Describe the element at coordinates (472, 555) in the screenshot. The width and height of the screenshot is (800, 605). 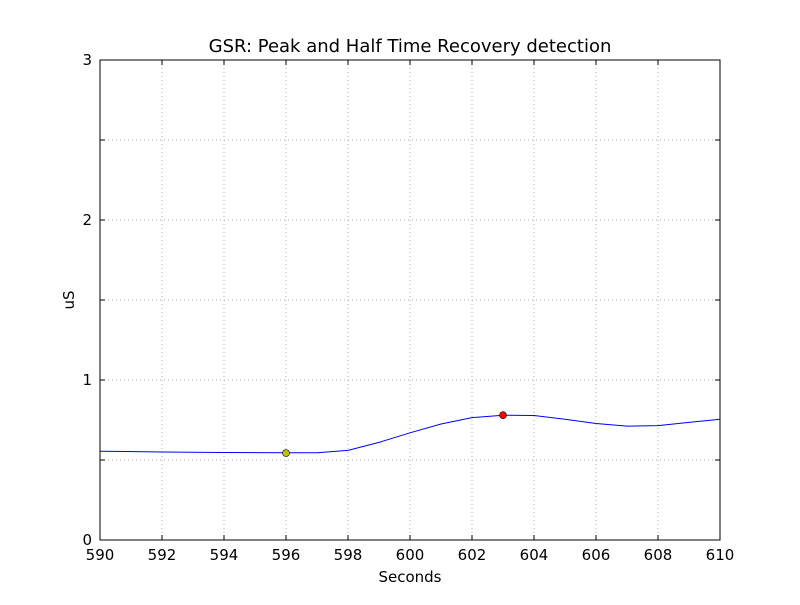
I see `x-tick-label: 602` at that location.